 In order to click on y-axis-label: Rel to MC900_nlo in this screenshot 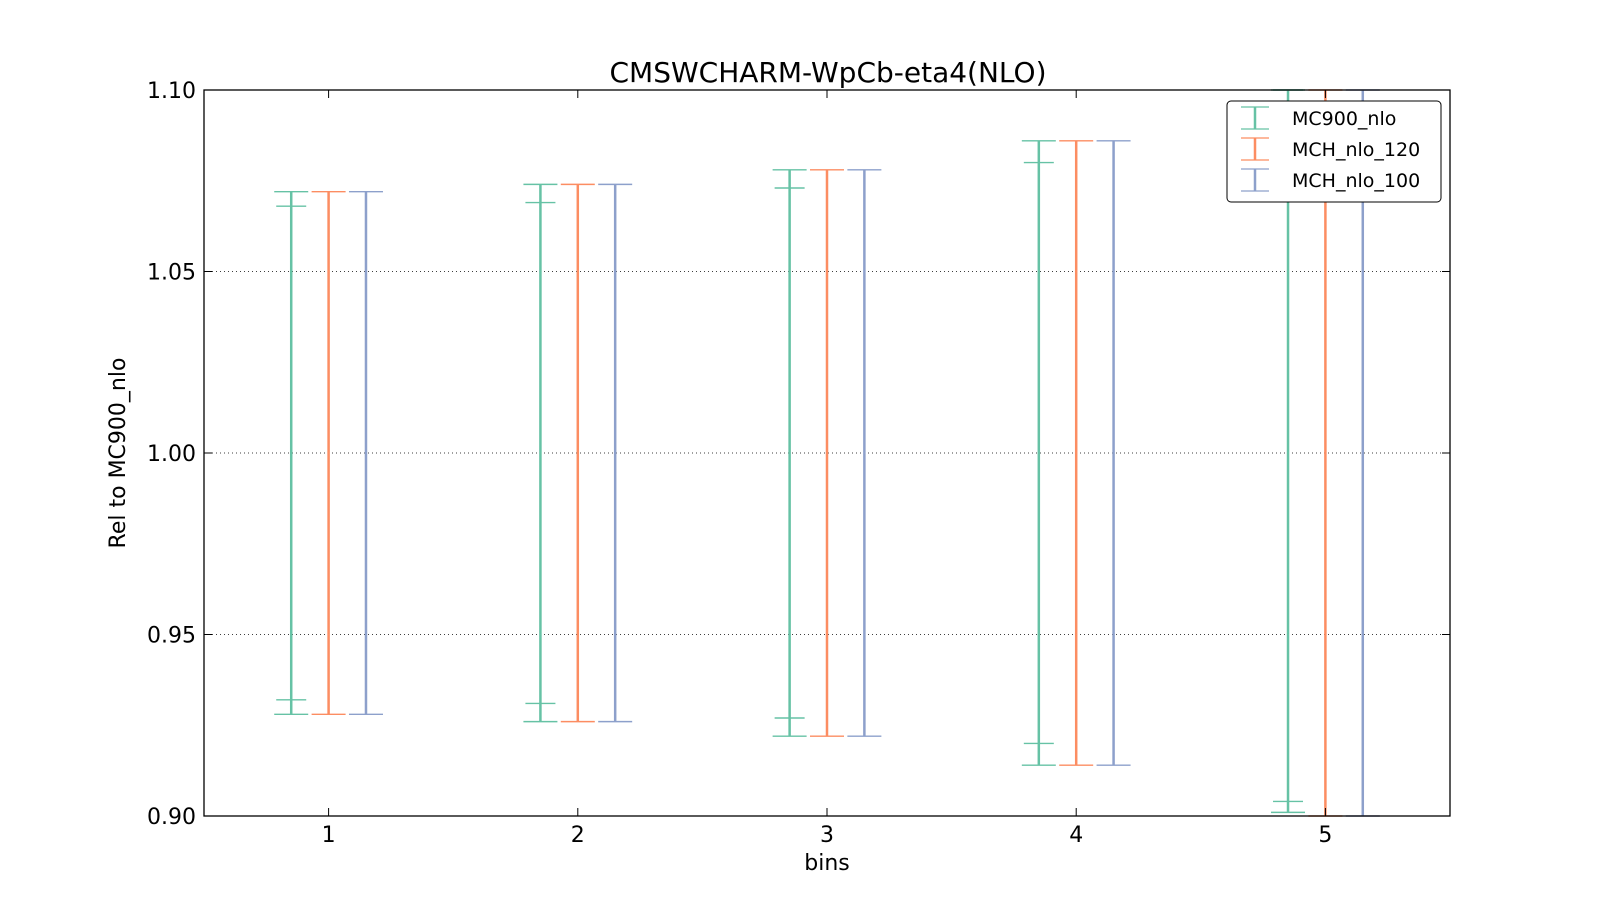, I will do `click(118, 453)`.